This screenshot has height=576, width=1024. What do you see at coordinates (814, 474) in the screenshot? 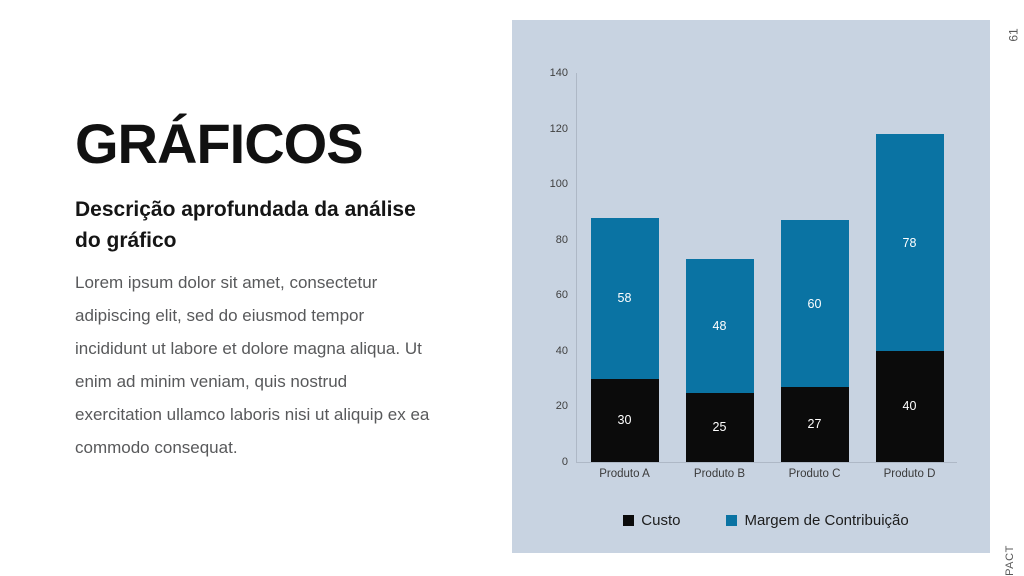
I see `category-label: Produto C` at bounding box center [814, 474].